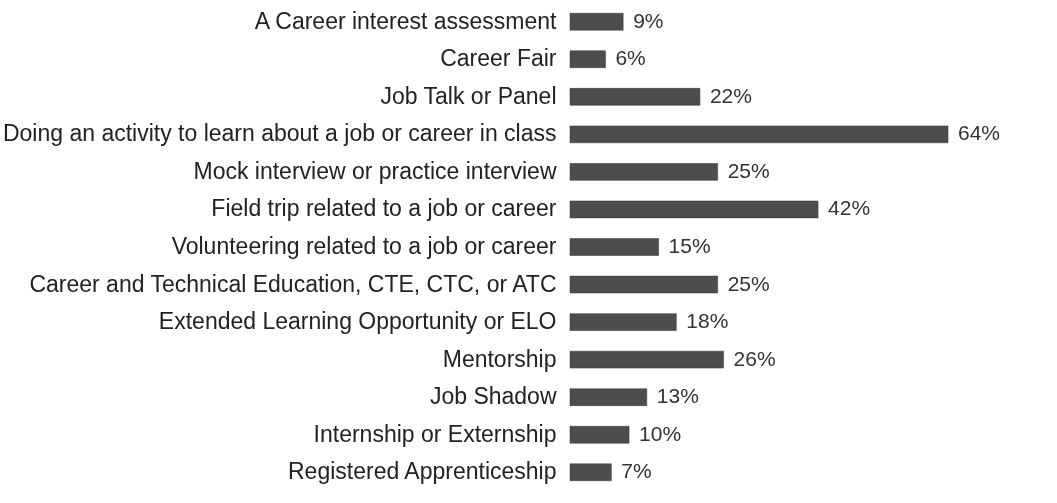 This screenshot has width=1057, height=503. Describe the element at coordinates (435, 433) in the screenshot. I see `y-tick-label: Internship or Externship` at that location.